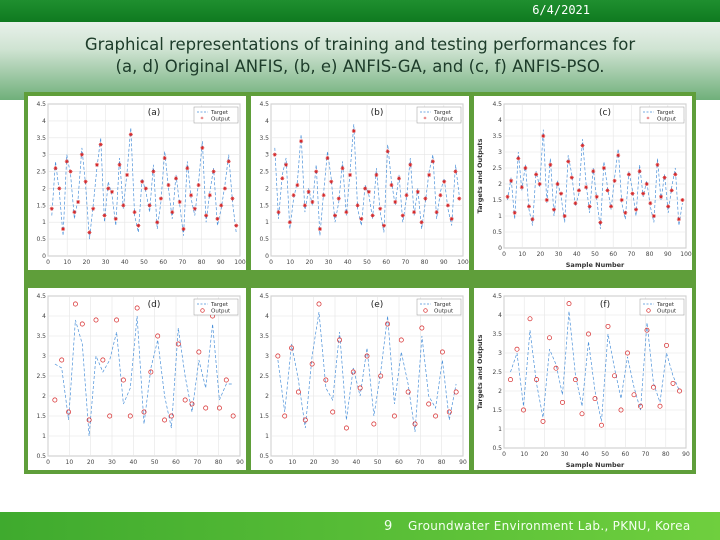 The width and height of the screenshot is (720, 540). Describe the element at coordinates (264, 416) in the screenshot. I see `y-tick-label: 1.5` at that location.